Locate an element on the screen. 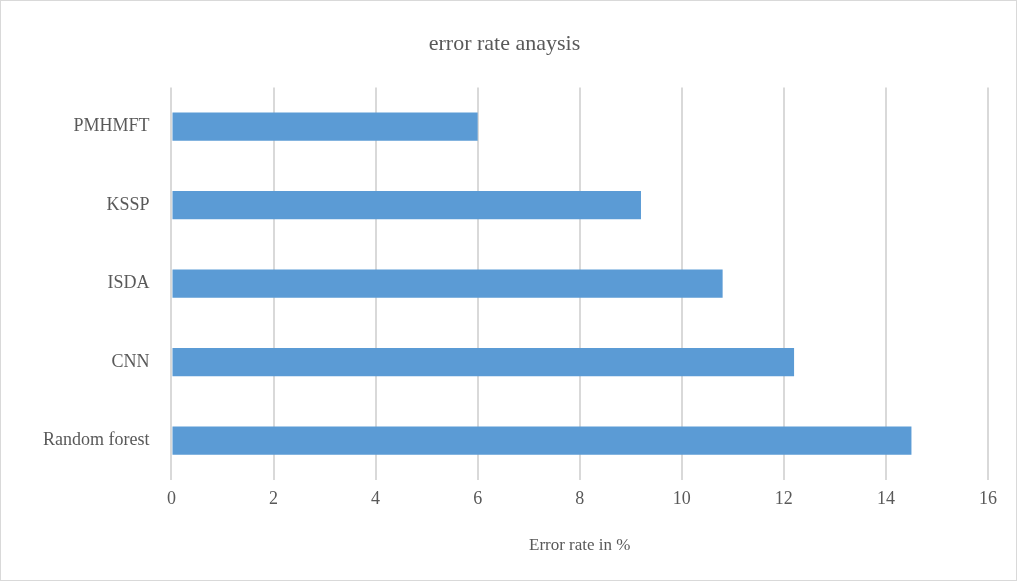 The image size is (1017, 581). x-tick-label: 8 is located at coordinates (580, 497).